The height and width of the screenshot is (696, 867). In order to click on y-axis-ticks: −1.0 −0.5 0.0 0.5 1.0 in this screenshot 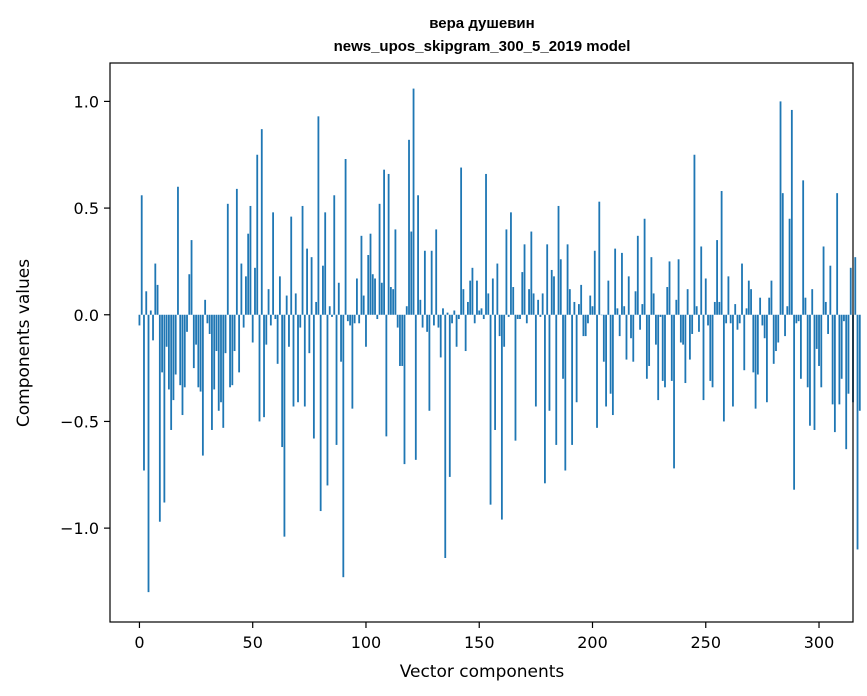, I will do `click(85, 315)`.